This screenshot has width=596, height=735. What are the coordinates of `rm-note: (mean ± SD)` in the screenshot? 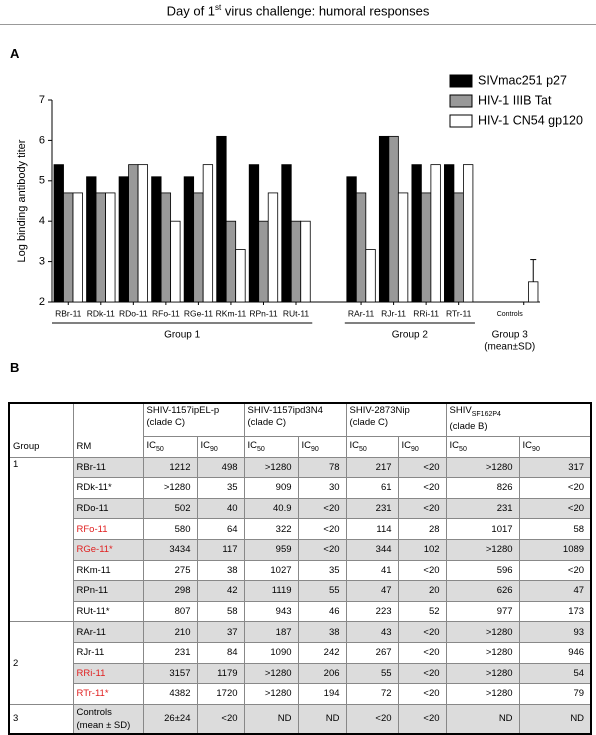 It's located at (103, 725).